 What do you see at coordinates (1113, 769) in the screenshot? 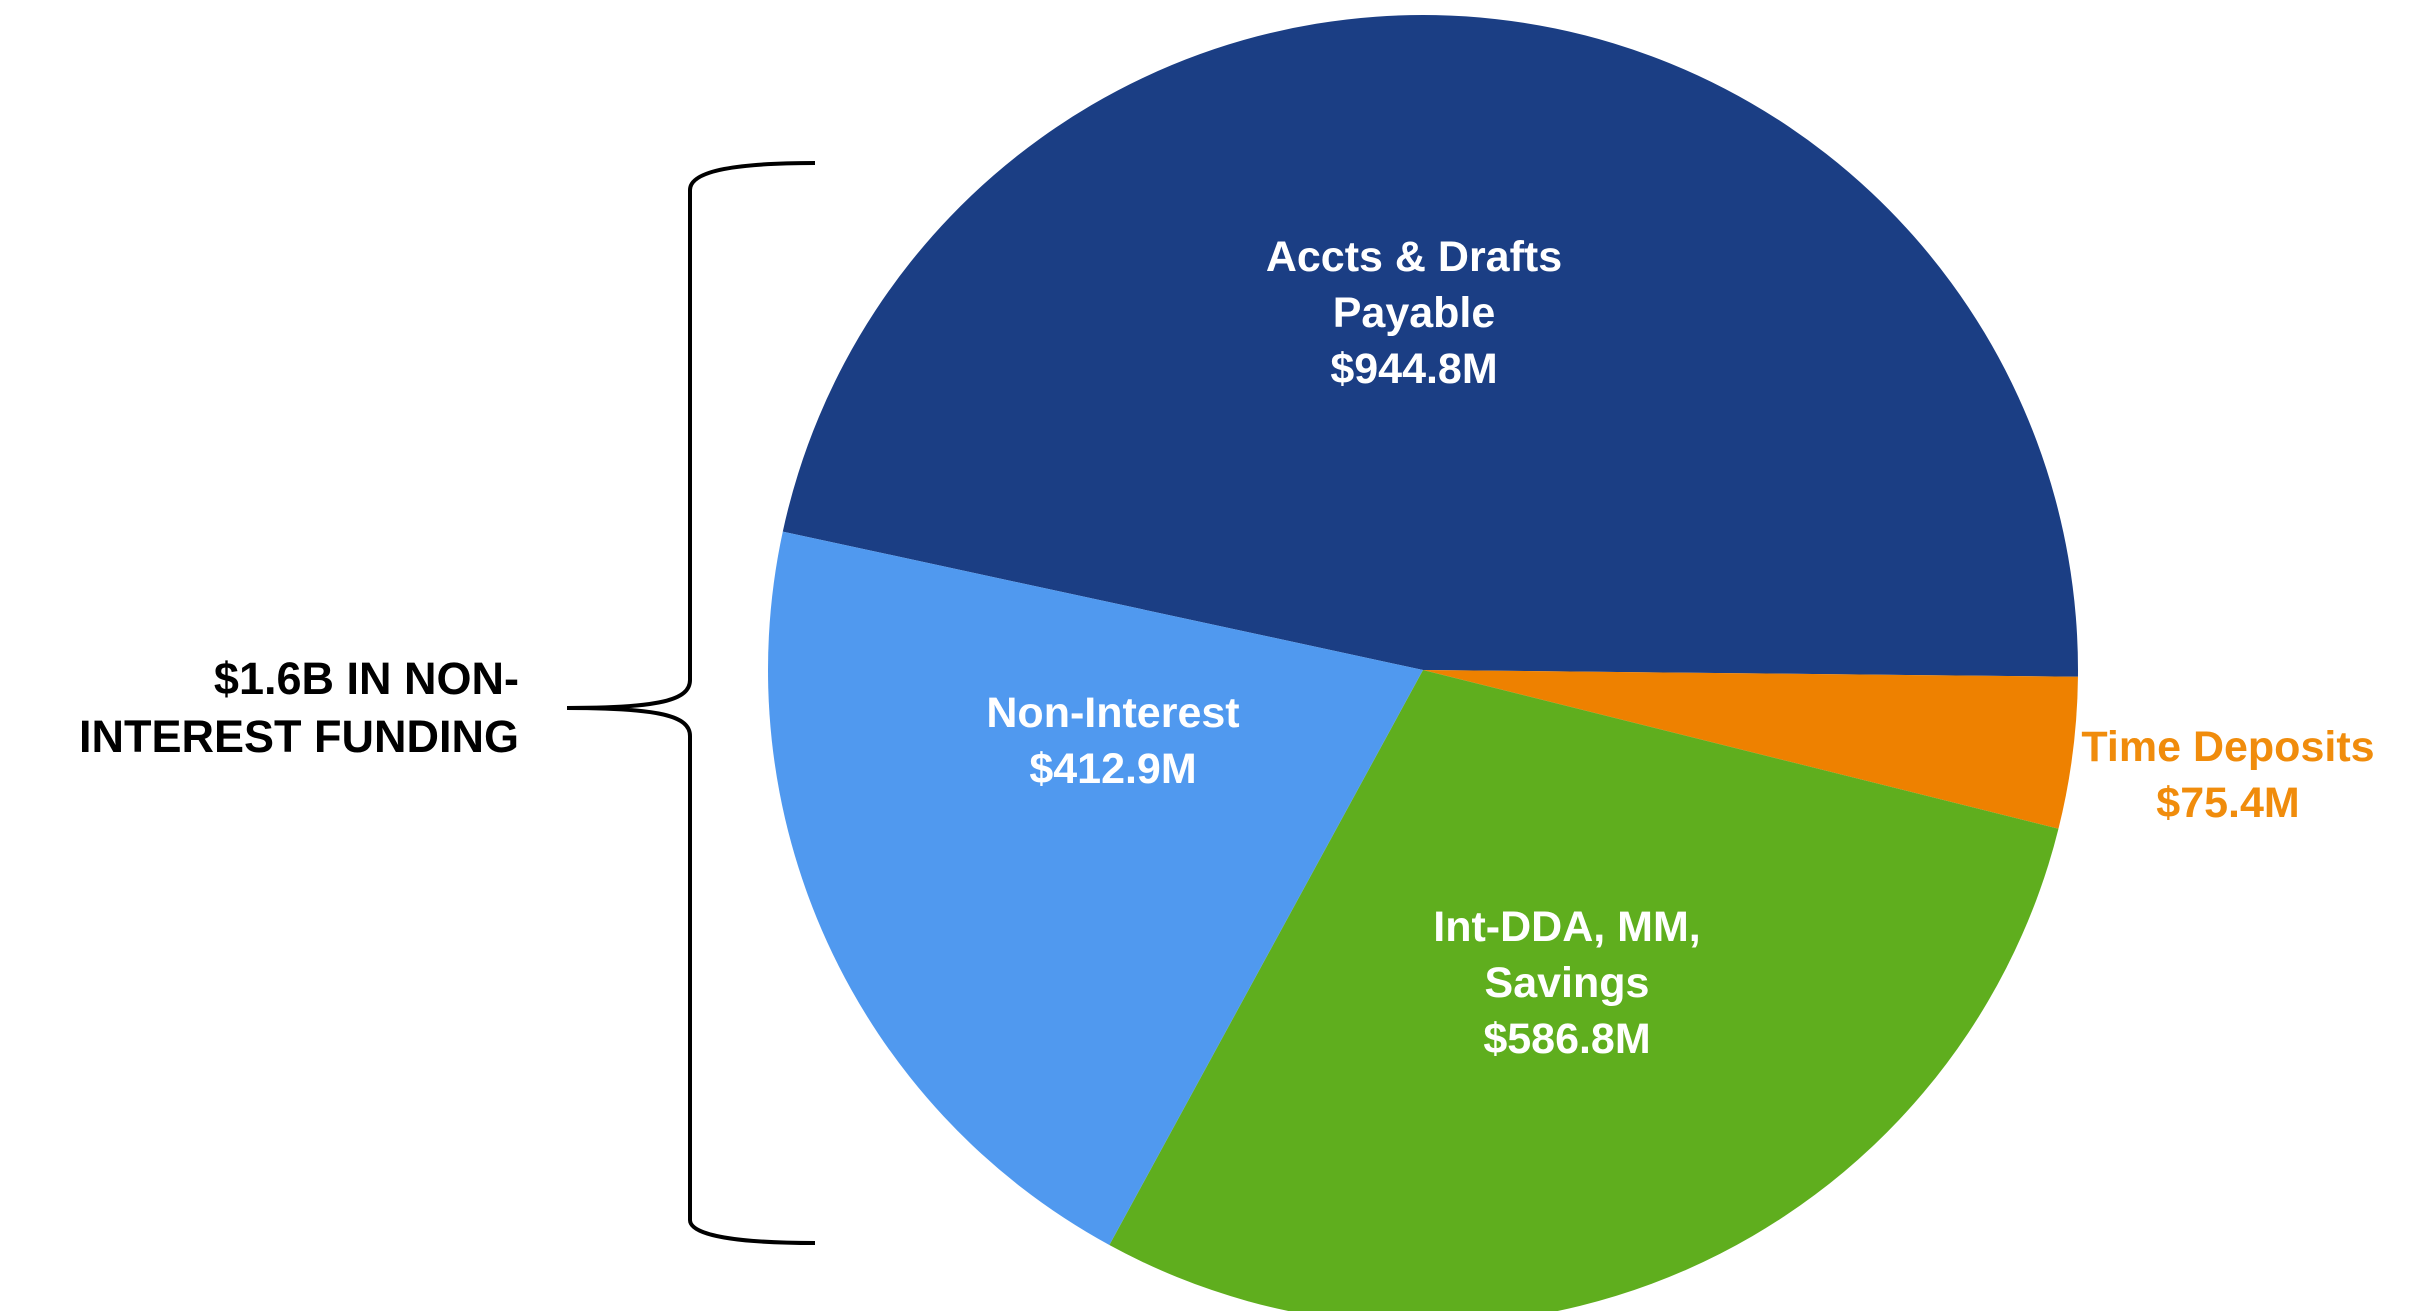
I see `slice-value: $412.9M` at bounding box center [1113, 769].